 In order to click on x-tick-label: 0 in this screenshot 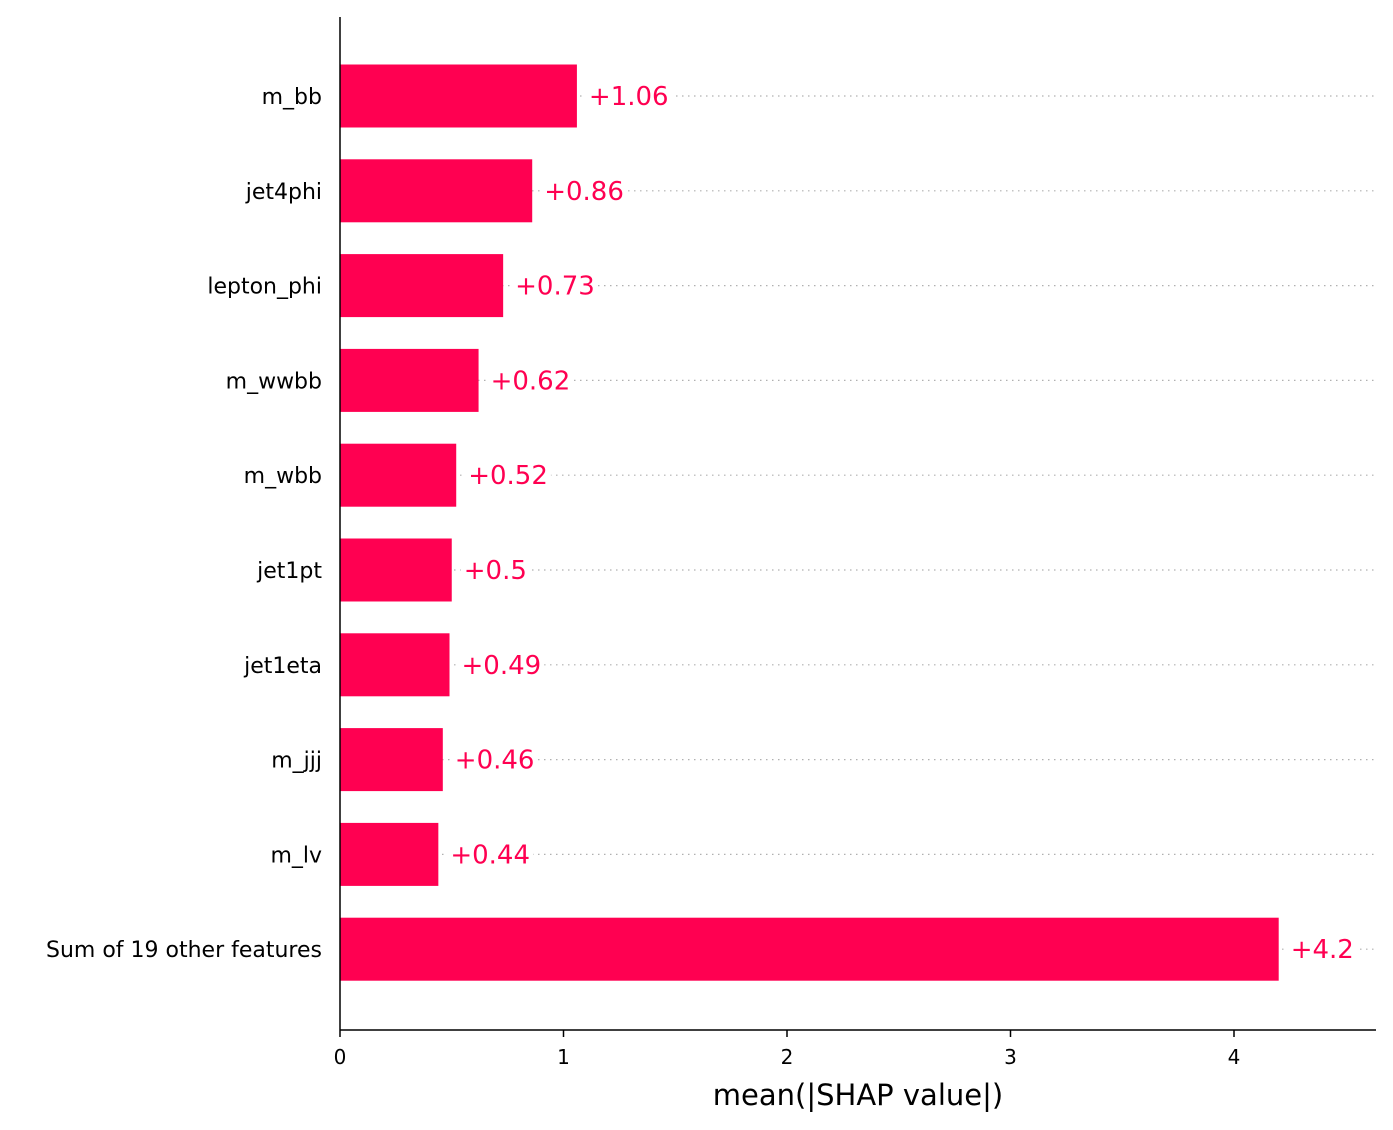, I will do `click(340, 1057)`.